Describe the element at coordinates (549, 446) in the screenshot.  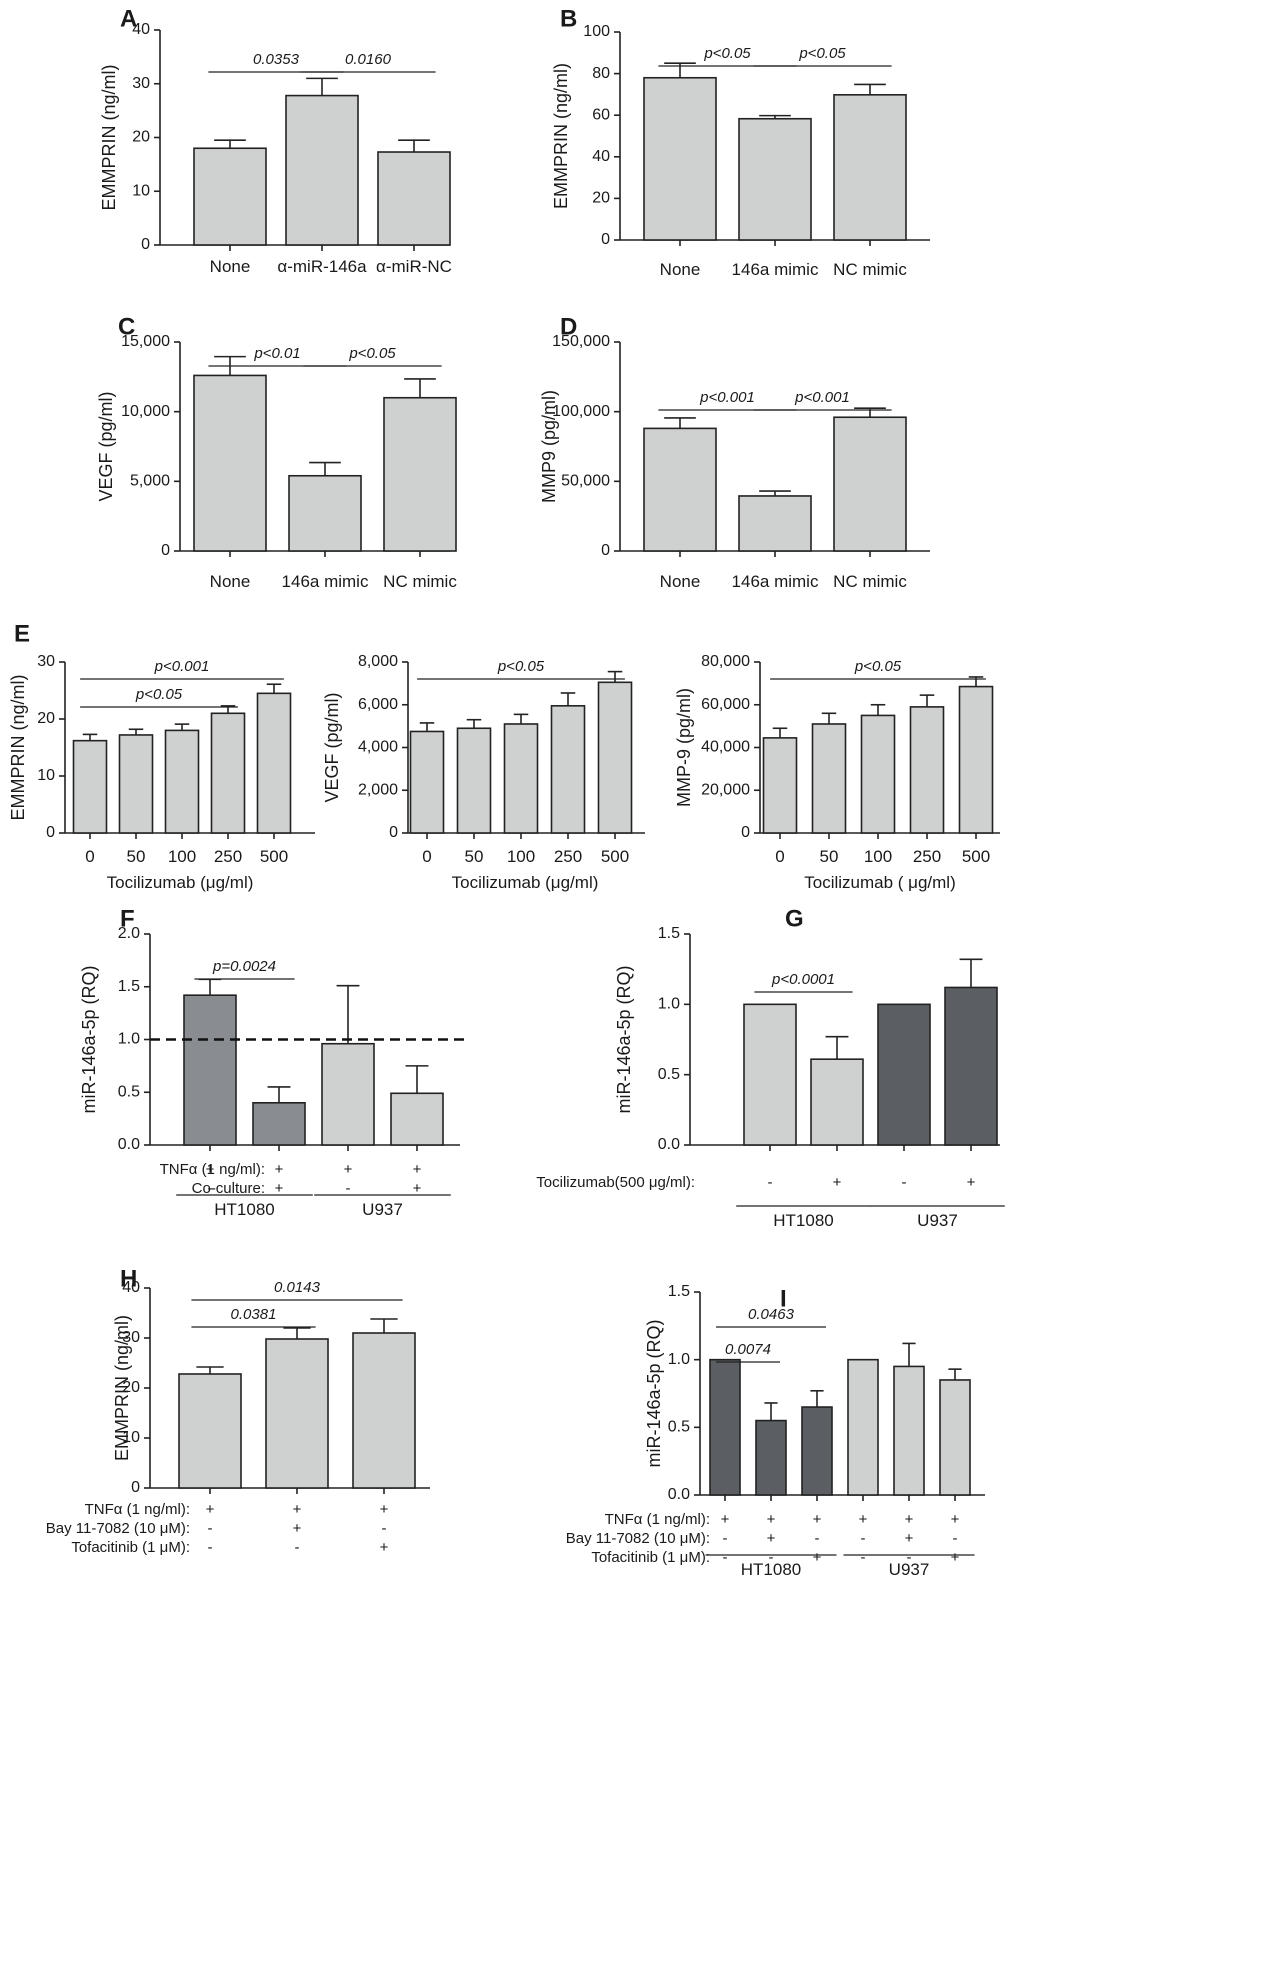
I see `y-axis-title: MMP9 (pg/ml)` at that location.